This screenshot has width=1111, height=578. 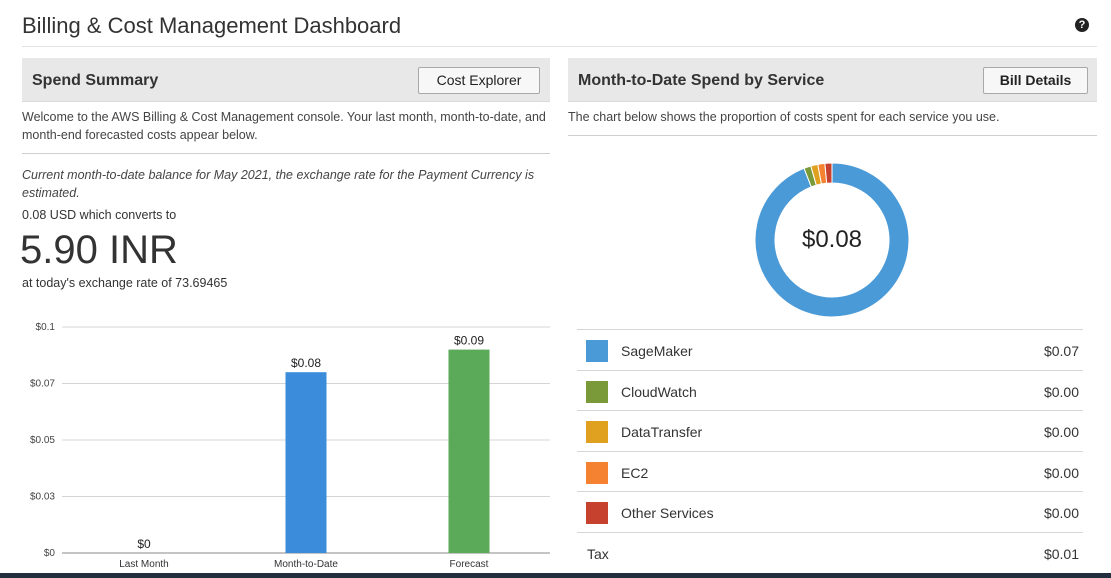 What do you see at coordinates (46, 327) in the screenshot?
I see `y-tick-label: $0.1` at bounding box center [46, 327].